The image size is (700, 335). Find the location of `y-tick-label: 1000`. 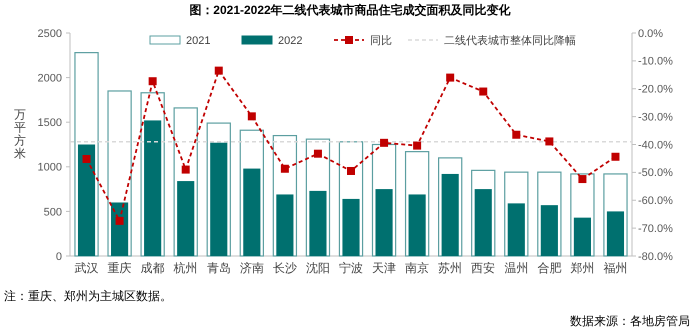

y-tick-label: 1000 is located at coordinates (50, 168).